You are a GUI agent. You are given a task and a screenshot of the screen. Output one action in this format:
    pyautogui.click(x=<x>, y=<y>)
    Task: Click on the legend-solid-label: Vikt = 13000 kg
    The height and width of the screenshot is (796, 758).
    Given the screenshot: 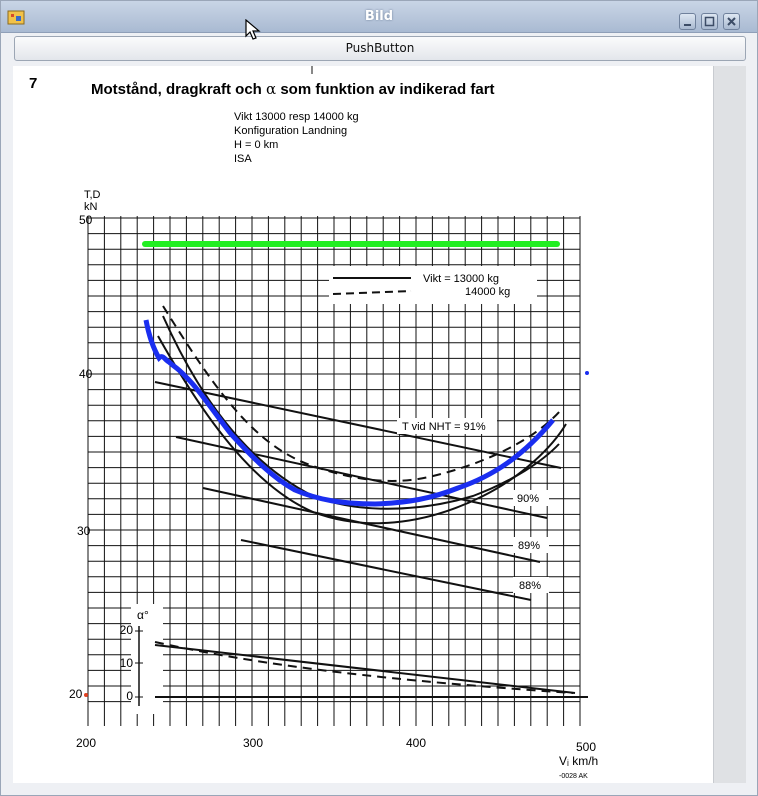 What is the action you would take?
    pyautogui.click(x=461, y=279)
    